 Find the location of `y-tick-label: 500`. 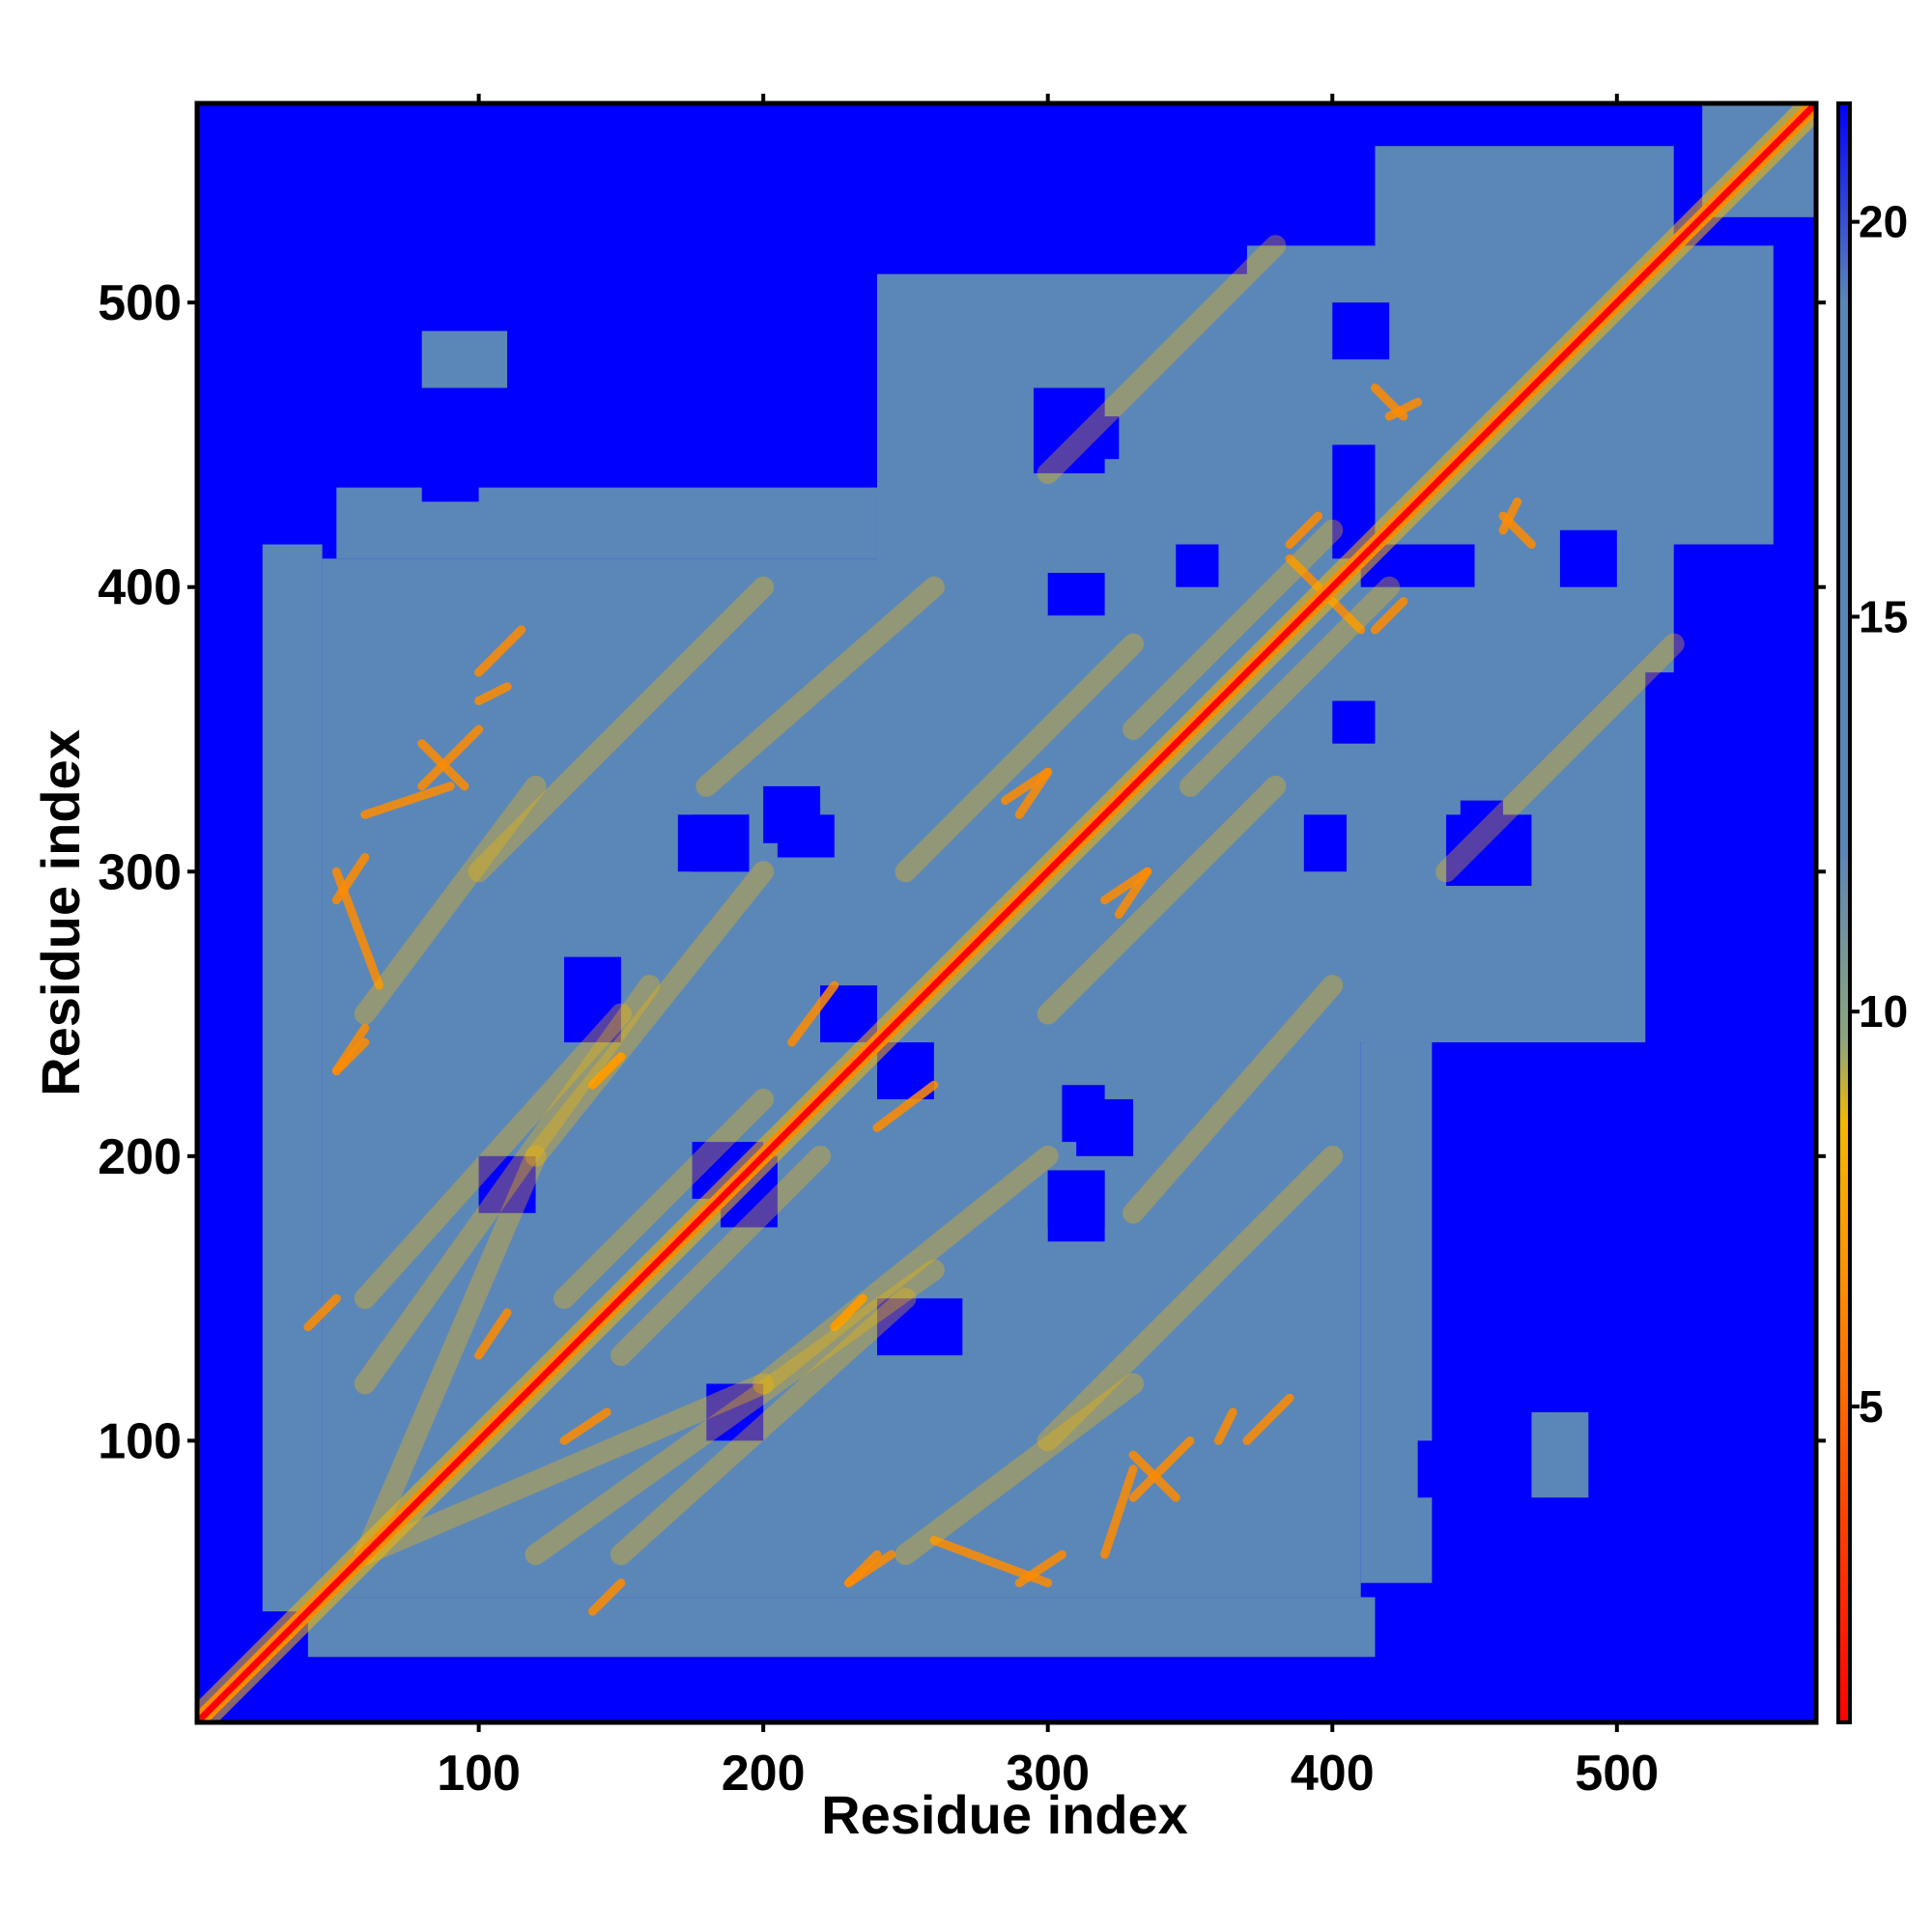

y-tick-label: 500 is located at coordinates (140, 303).